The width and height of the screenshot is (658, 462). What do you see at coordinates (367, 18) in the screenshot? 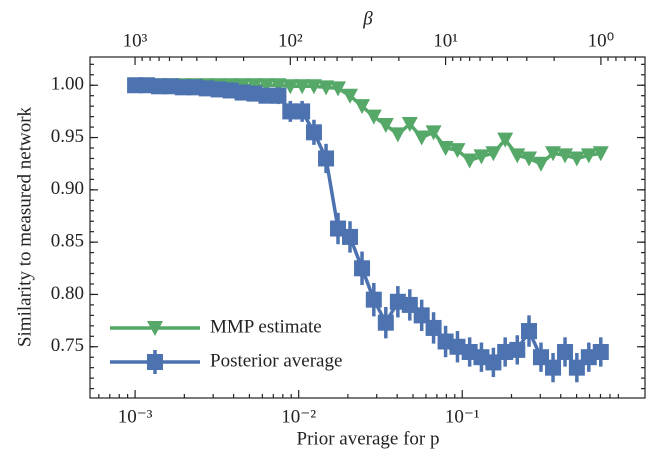
I see `top-axis-label: β` at bounding box center [367, 18].